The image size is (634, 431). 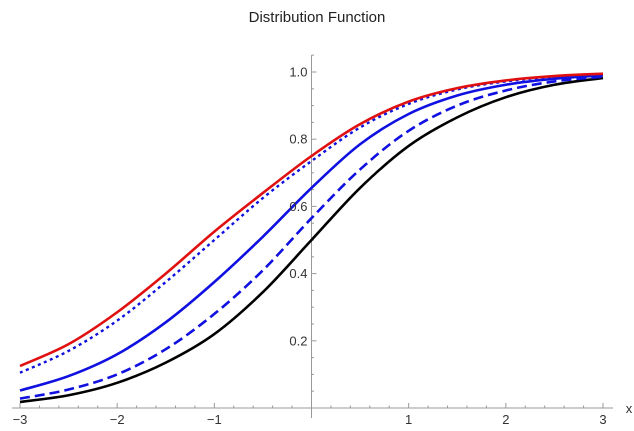 What do you see at coordinates (408, 419) in the screenshot?
I see `x-tick-label: 1` at bounding box center [408, 419].